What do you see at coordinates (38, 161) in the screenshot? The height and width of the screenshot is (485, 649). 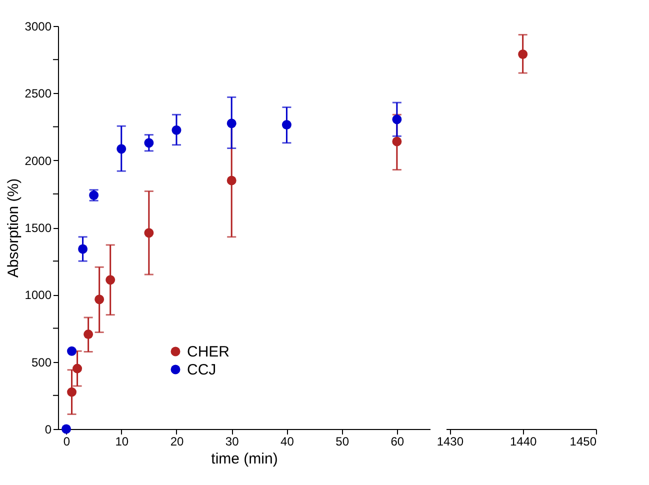 I see `y-tick-label: 2000` at bounding box center [38, 161].